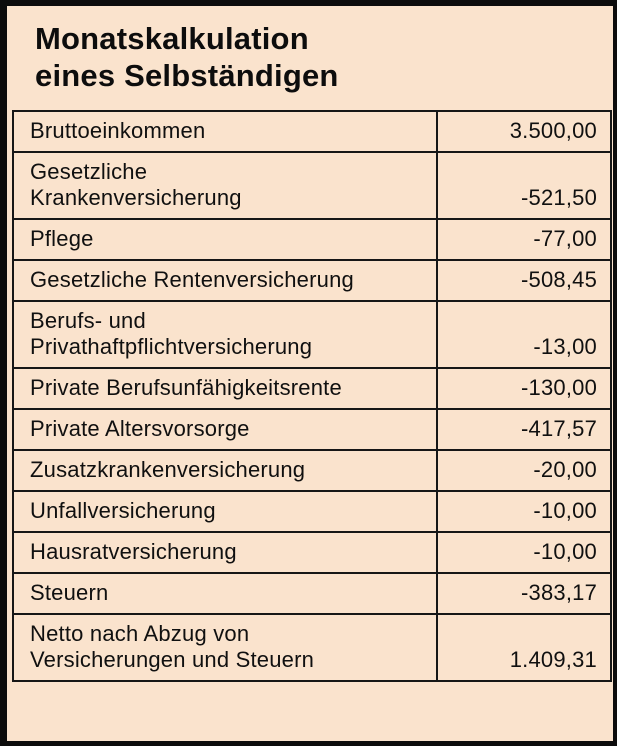 The image size is (617, 746). I want to click on table-row: Hausratversicherung -10,00, so click(312, 552).